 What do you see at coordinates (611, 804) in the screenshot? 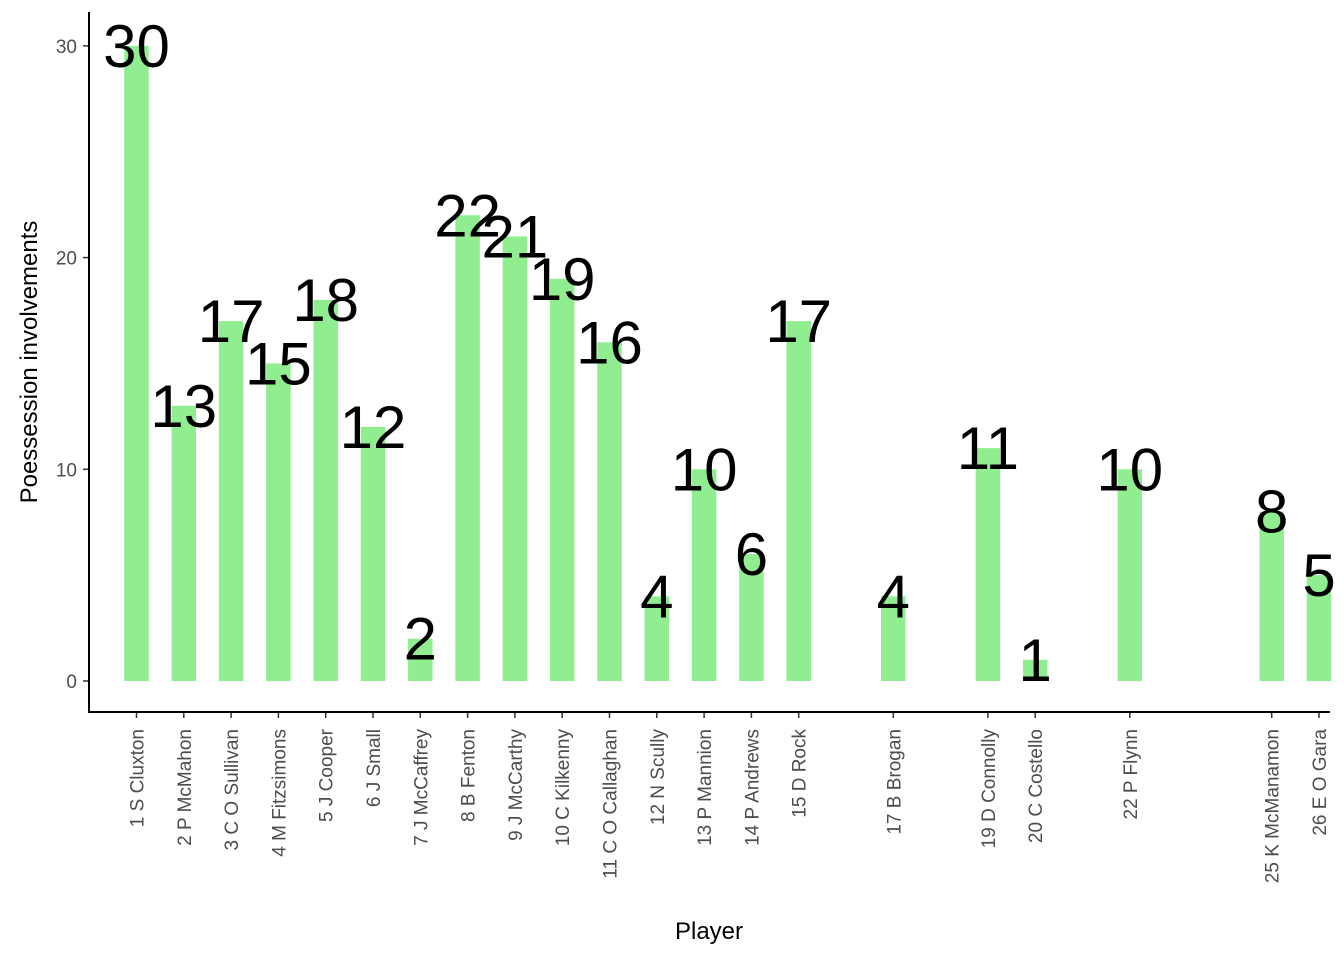
I see `x-tick-label: 11 C O Callaghan` at bounding box center [611, 804].